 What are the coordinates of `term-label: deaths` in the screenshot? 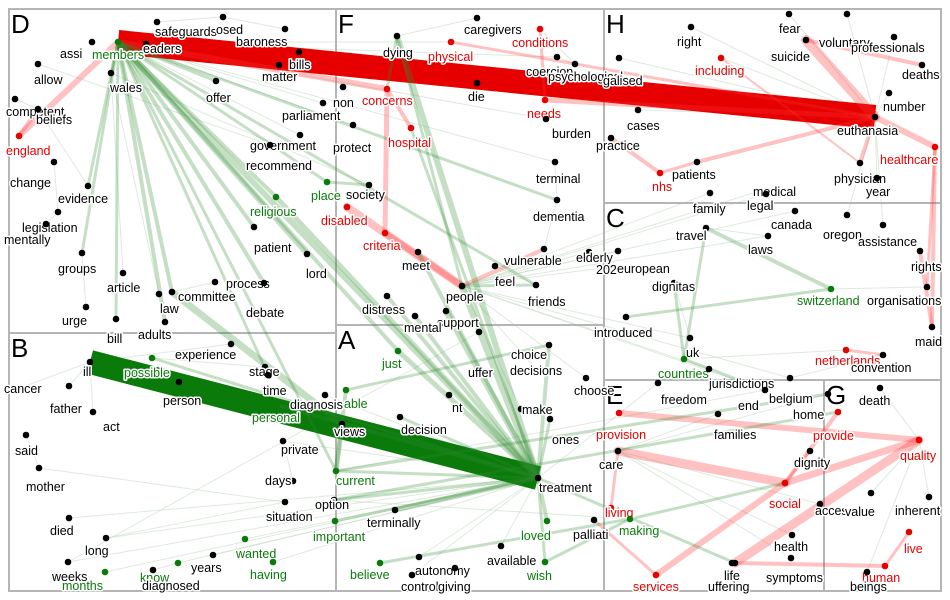 It's located at (921, 75).